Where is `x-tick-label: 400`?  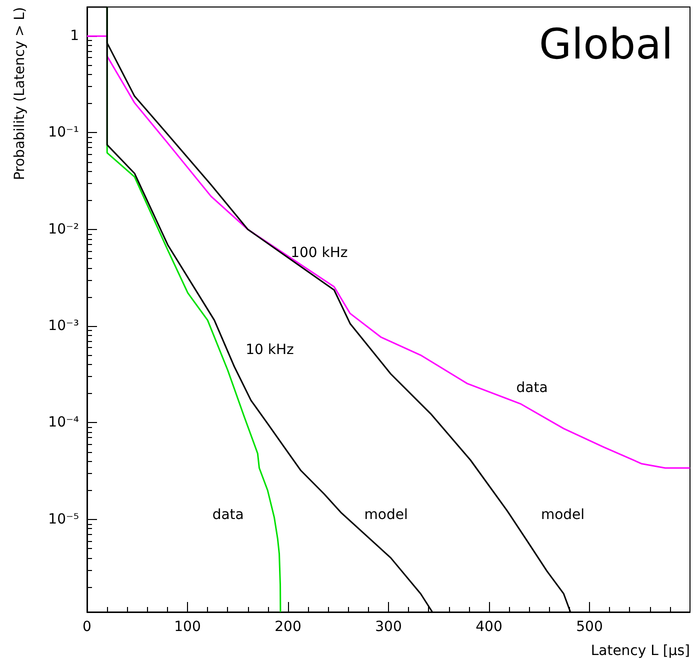 x-tick-label: 400 is located at coordinates (489, 627).